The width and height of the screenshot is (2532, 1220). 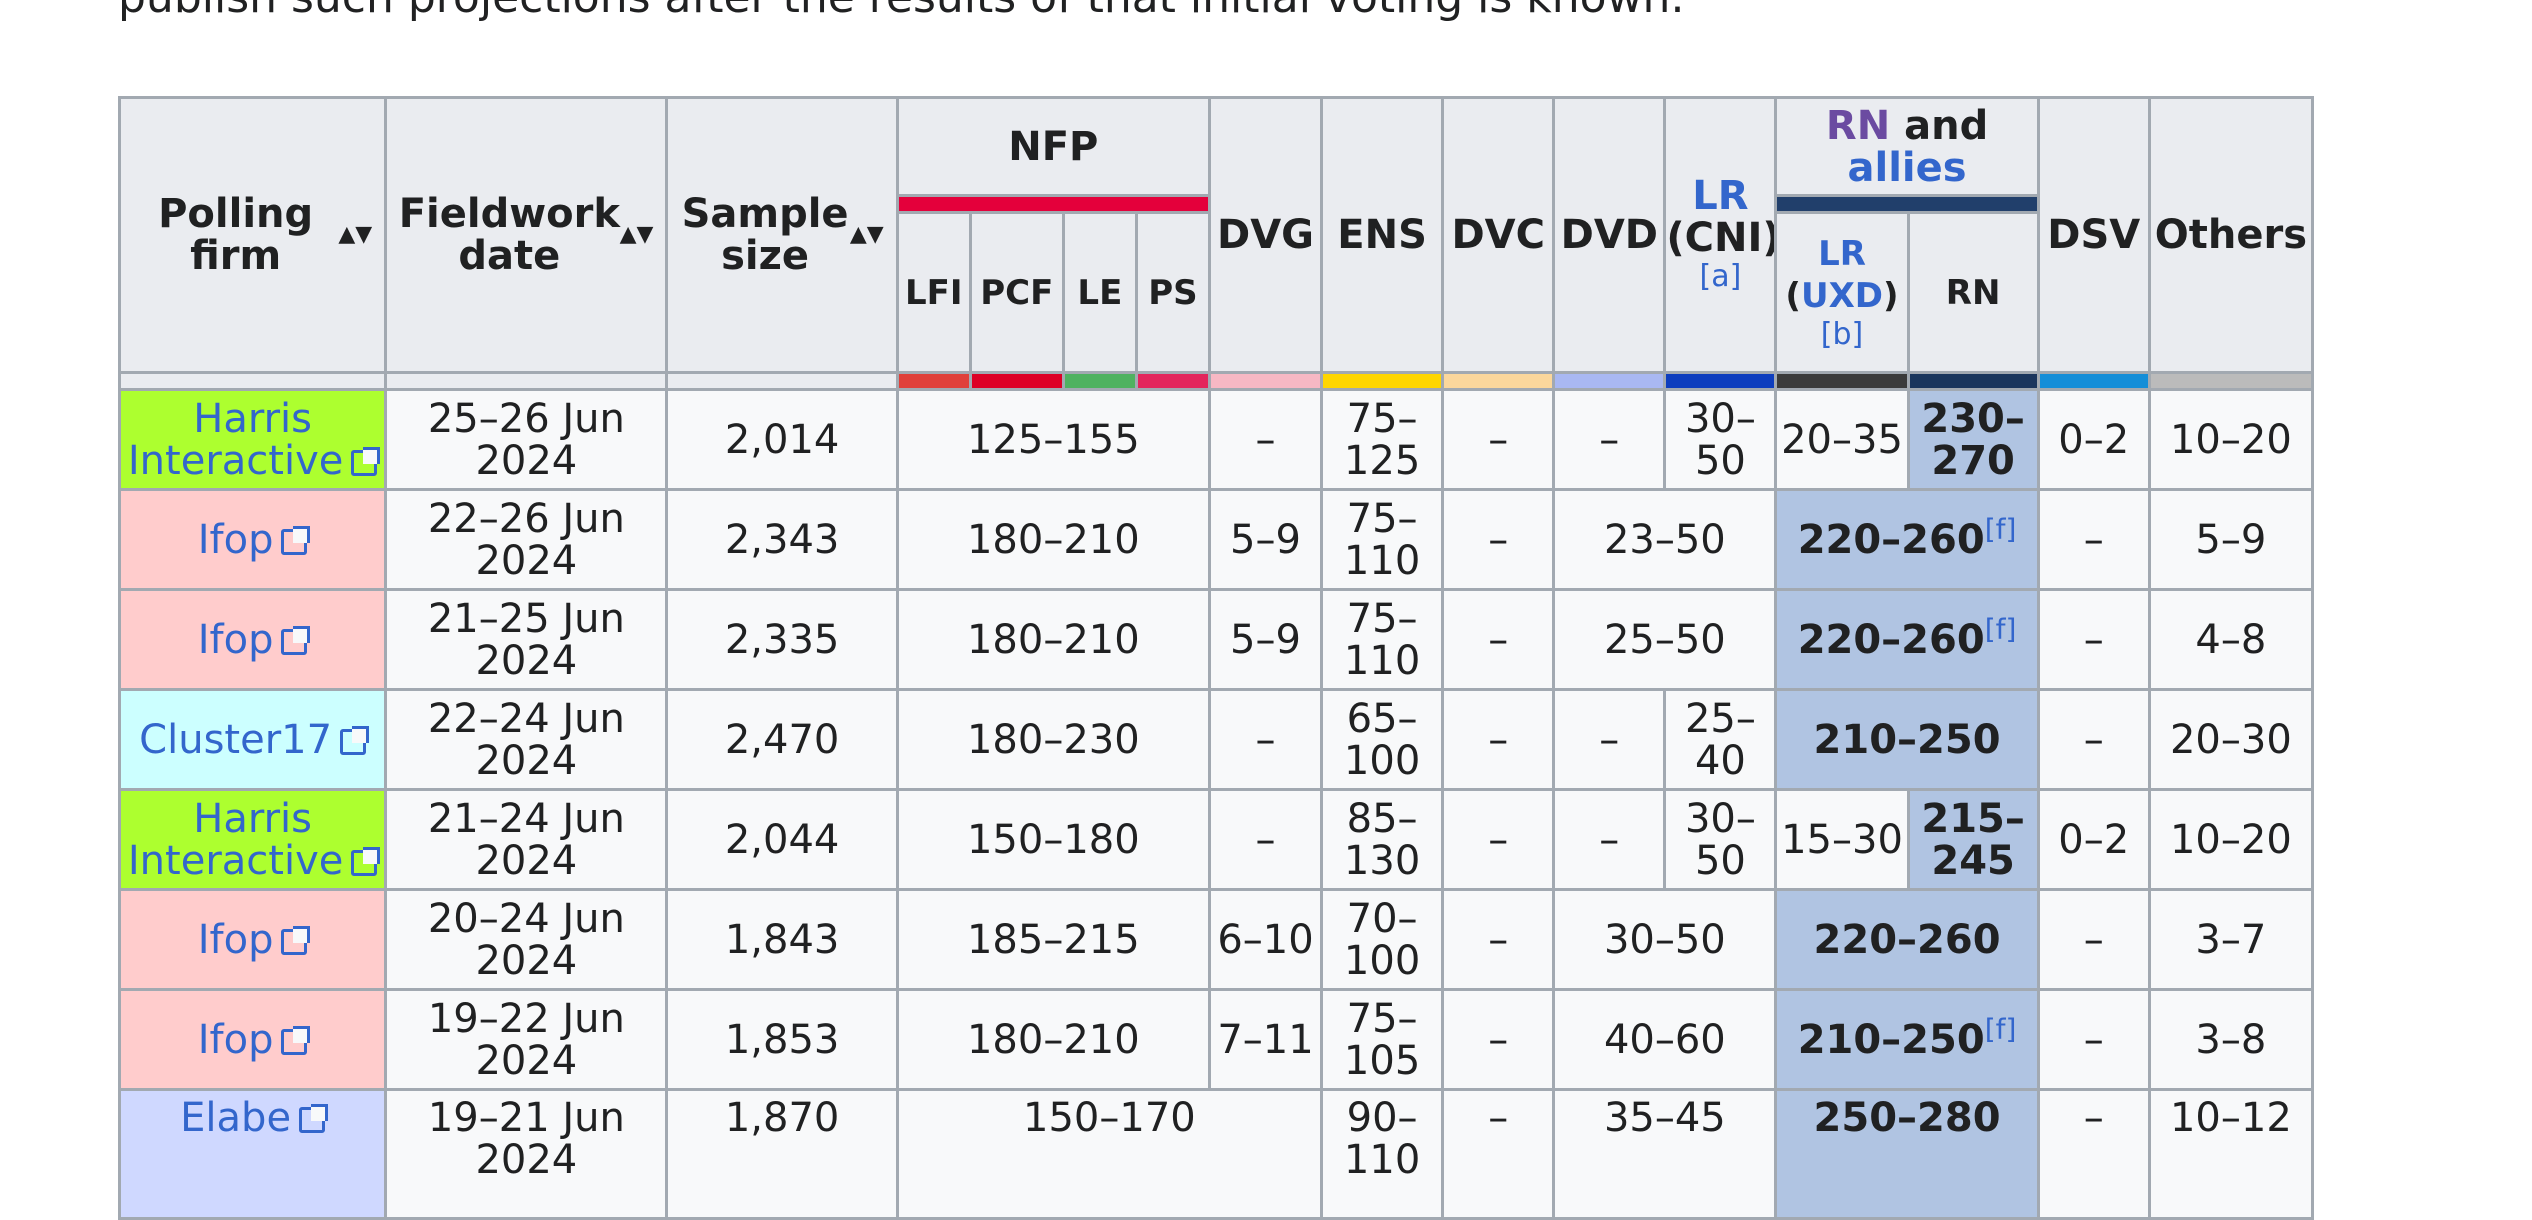 I want to click on col-ps: PS, so click(x=1172, y=292).